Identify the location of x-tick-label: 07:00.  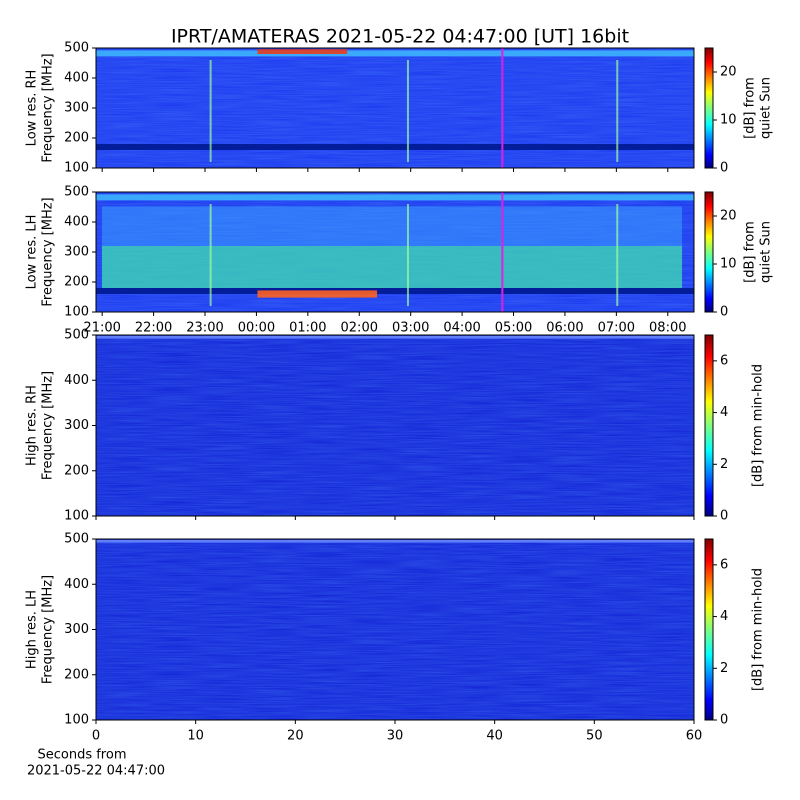
(616, 328).